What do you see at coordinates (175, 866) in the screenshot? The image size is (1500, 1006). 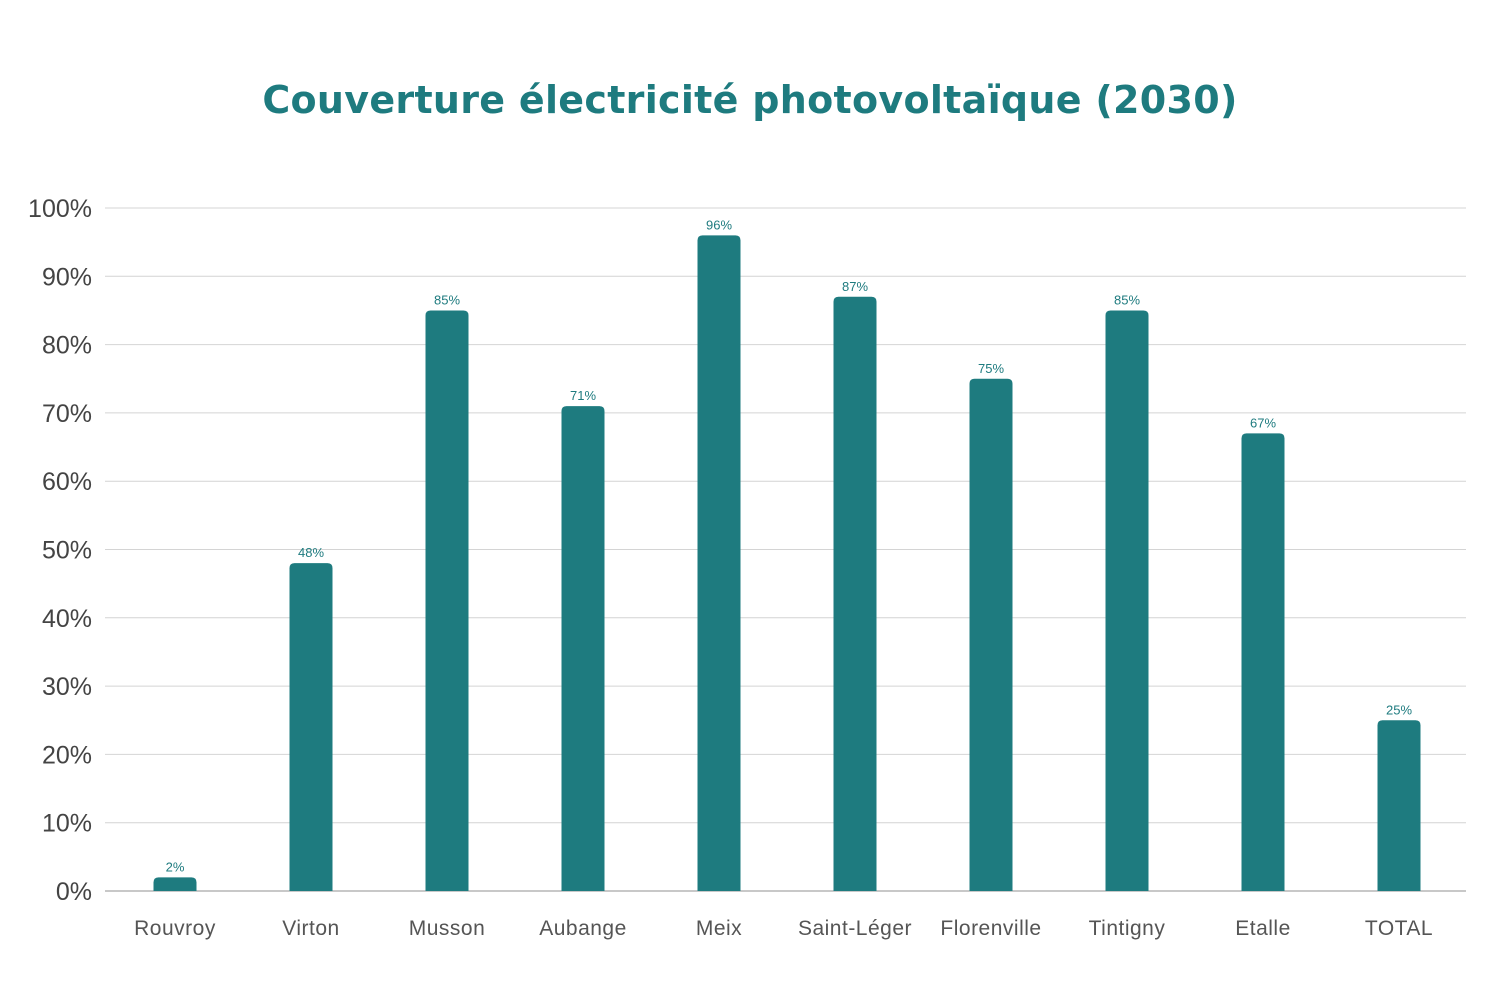 I see `data-label: 2%` at bounding box center [175, 866].